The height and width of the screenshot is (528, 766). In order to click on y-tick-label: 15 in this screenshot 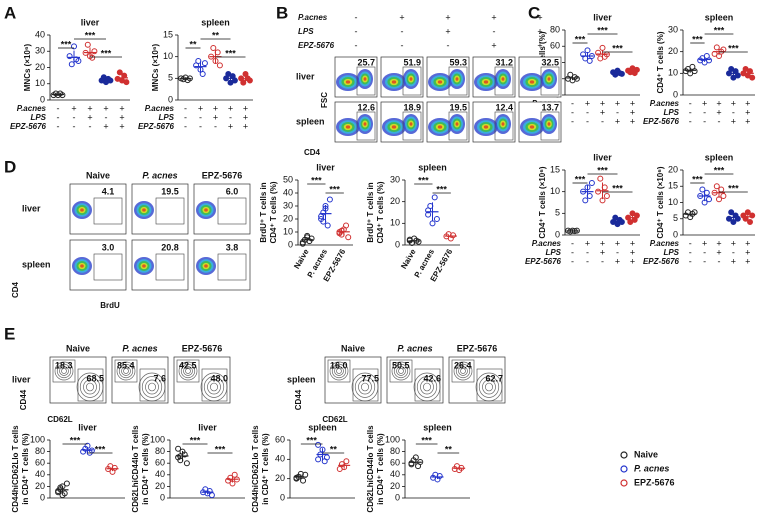, I will do `click(673, 186)`.